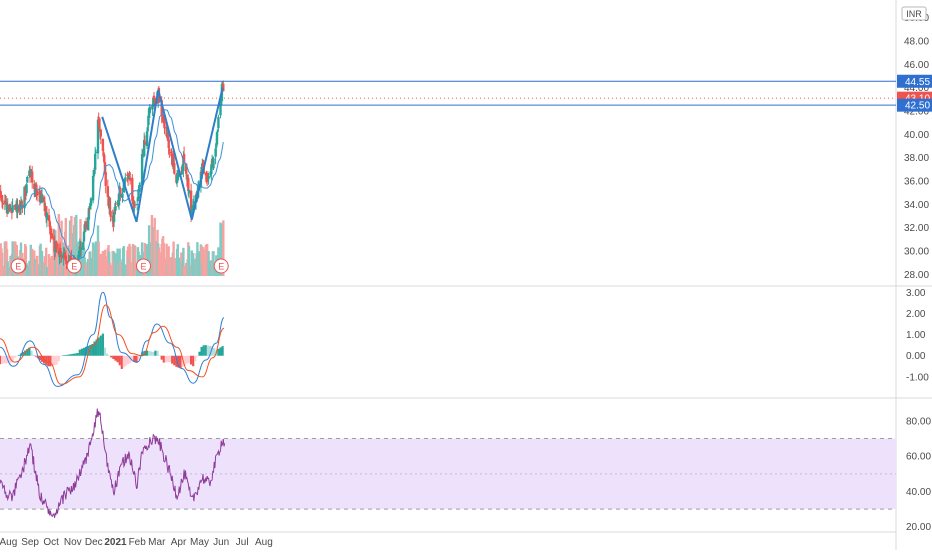 The height and width of the screenshot is (555, 932). What do you see at coordinates (138, 542) in the screenshot?
I see `time-axis-tick: Feb` at bounding box center [138, 542].